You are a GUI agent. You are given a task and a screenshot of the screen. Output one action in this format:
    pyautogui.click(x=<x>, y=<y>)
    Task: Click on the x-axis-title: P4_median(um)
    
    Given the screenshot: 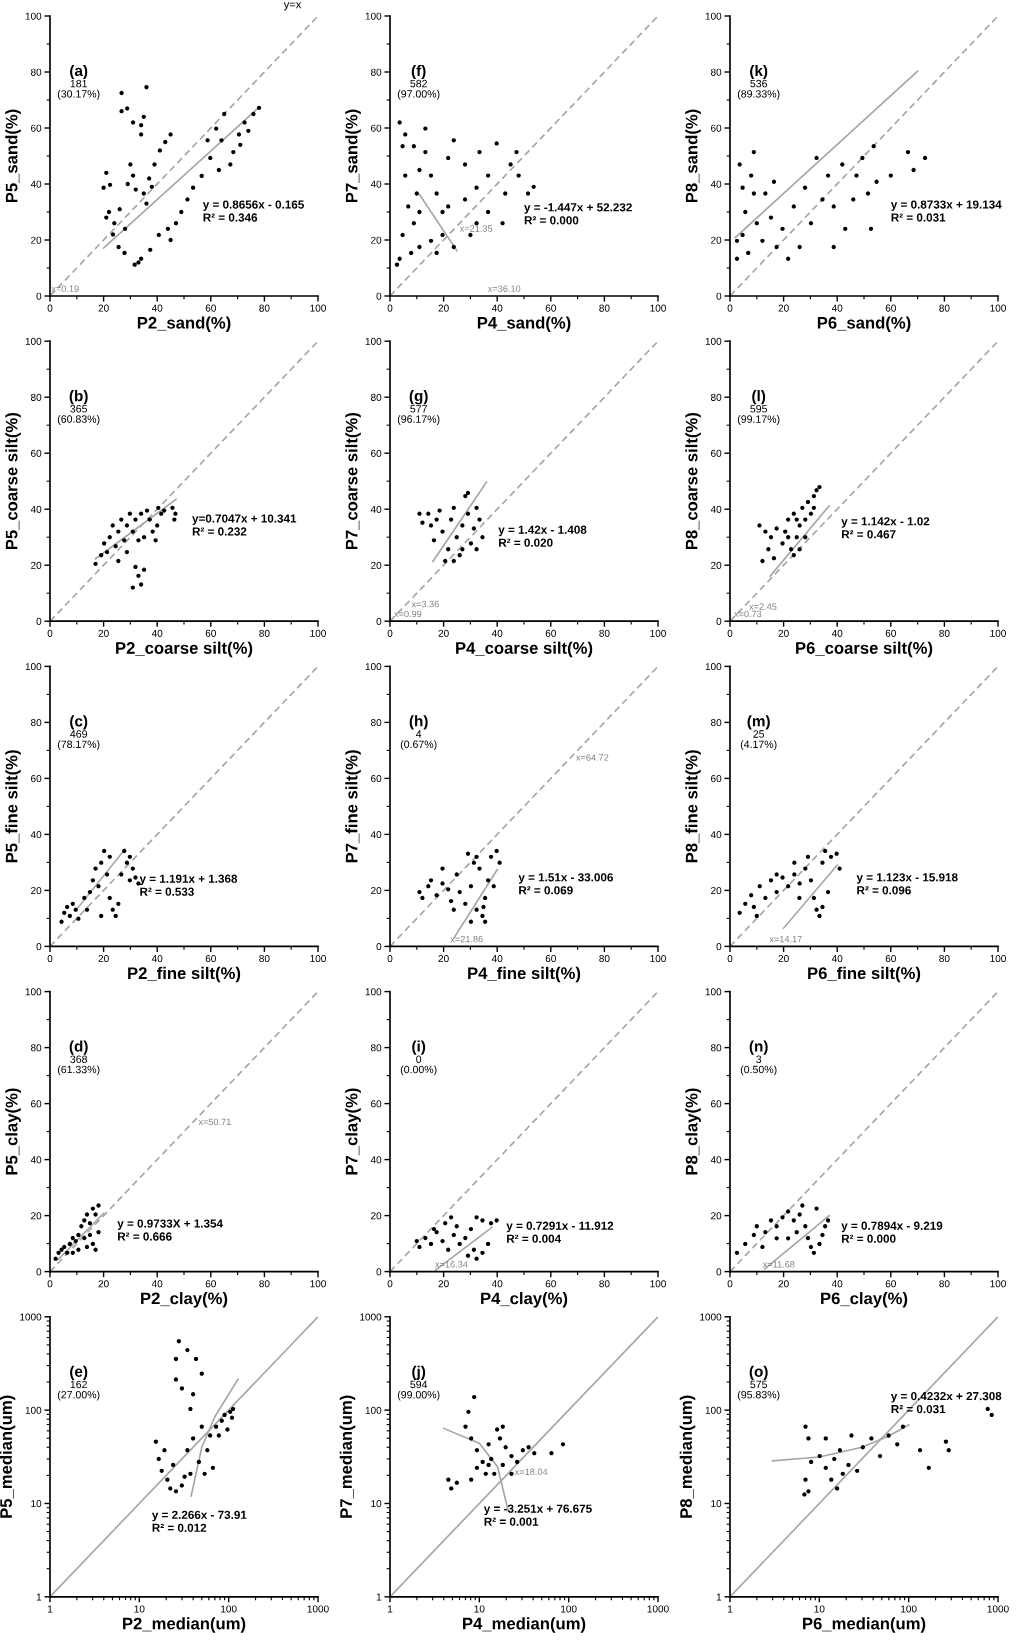 What is the action you would take?
    pyautogui.click(x=524, y=1625)
    